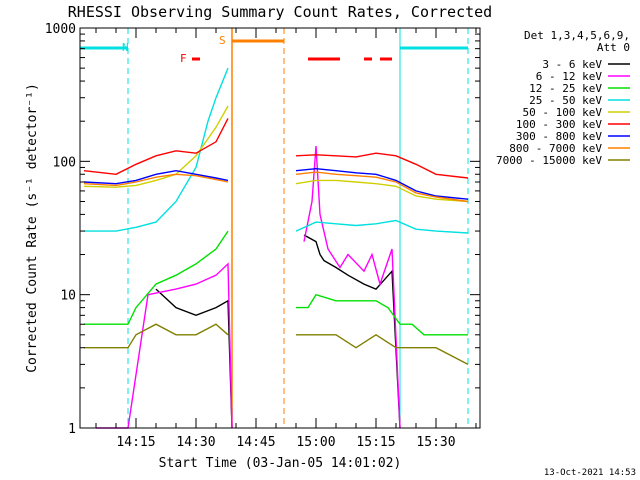 The height and width of the screenshot is (480, 640). I want to click on x-tick-label: 14:30, so click(195, 442).